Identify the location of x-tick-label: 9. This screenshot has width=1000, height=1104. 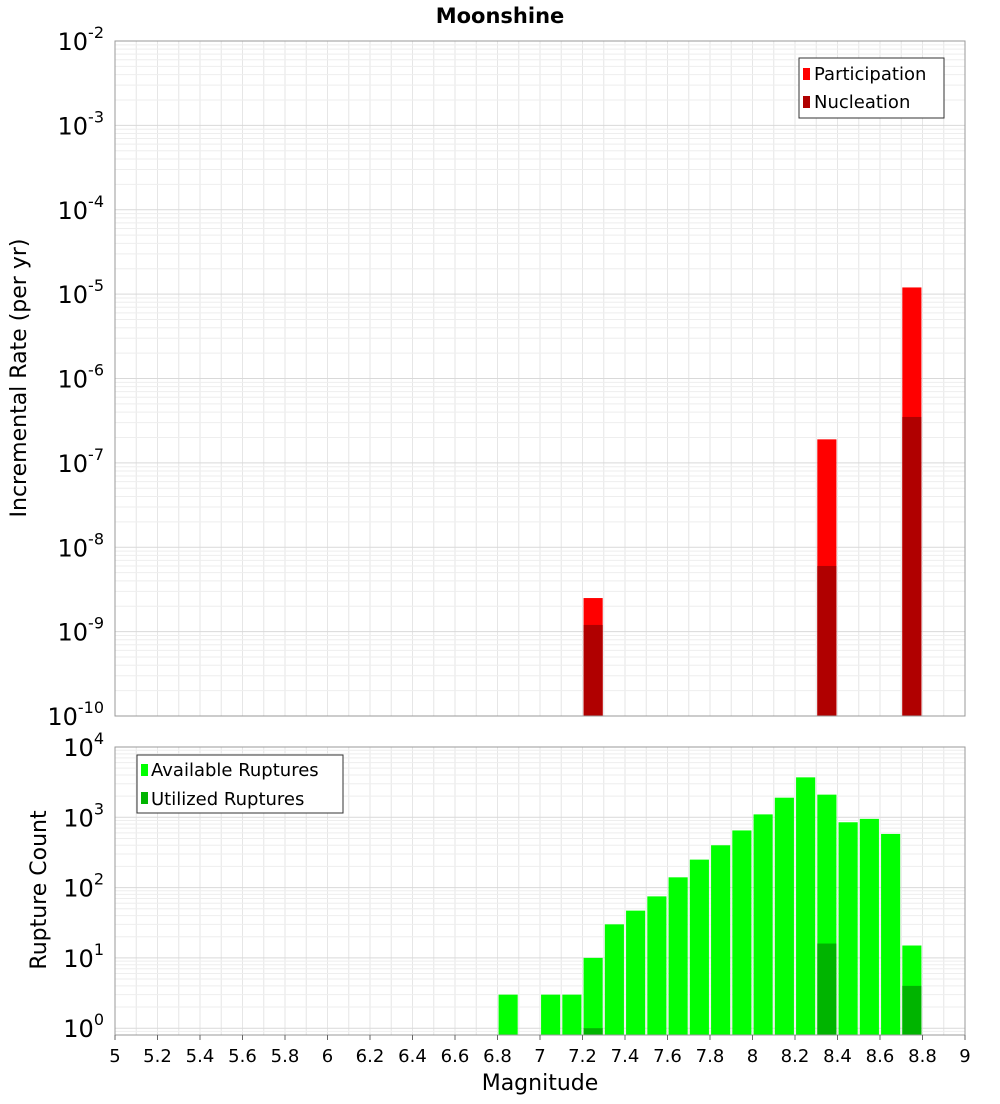
(964, 1056).